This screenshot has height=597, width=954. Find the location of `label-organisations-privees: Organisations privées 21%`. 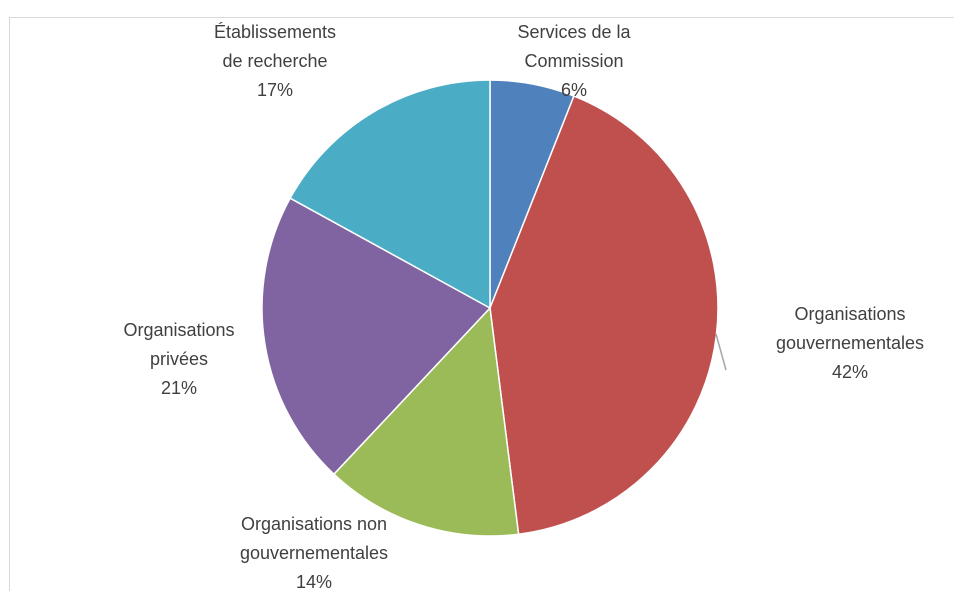

label-organisations-privees: Organisations privées 21% is located at coordinates (179, 359).